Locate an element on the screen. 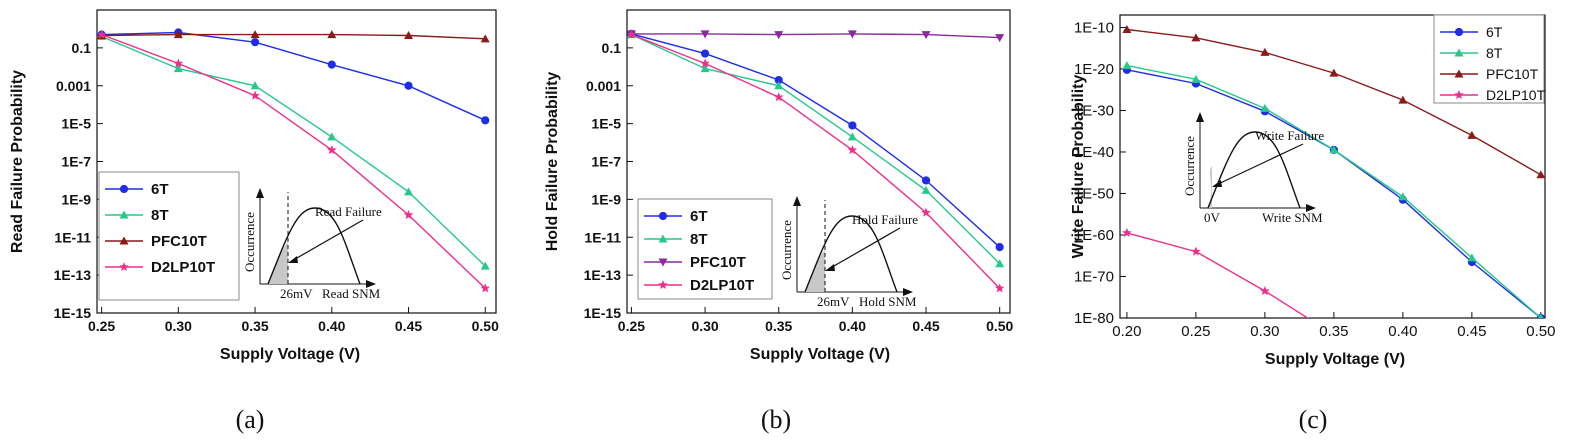 Image resolution: width=1576 pixels, height=445 pixels. legend-box is located at coordinates (169, 236).